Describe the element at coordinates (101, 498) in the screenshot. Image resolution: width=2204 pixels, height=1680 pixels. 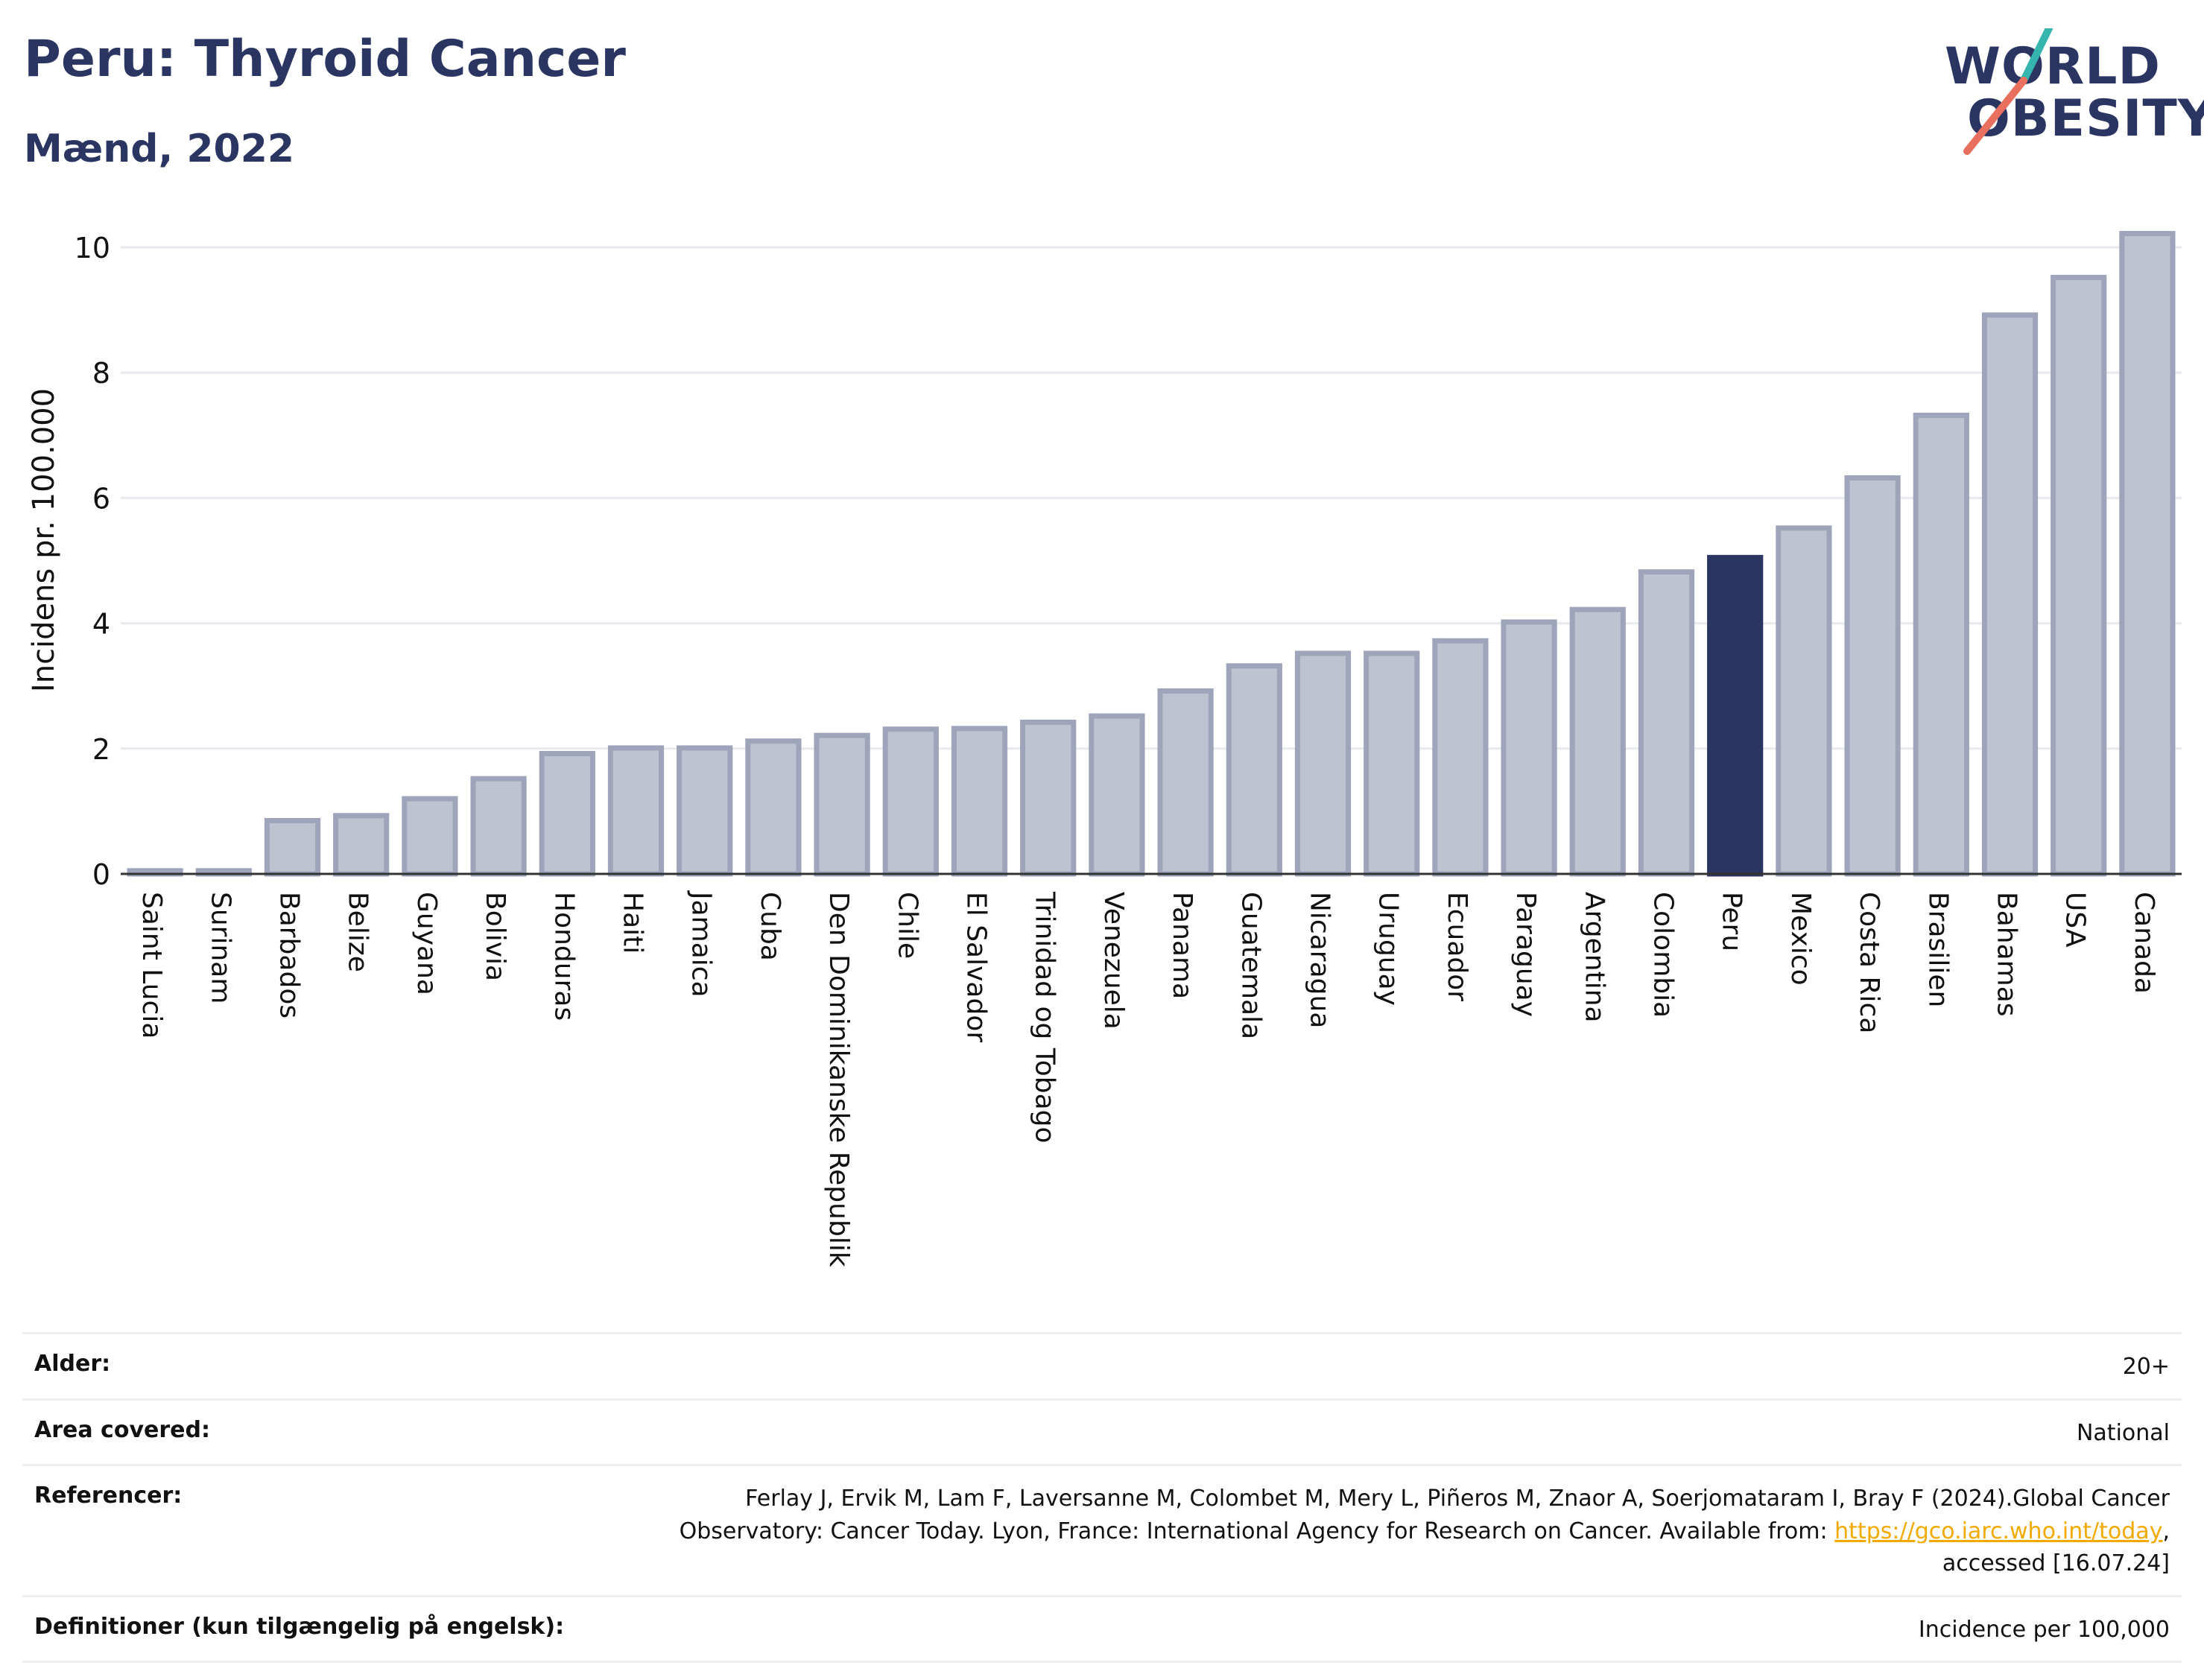
I see `y-tick-label: 6` at that location.